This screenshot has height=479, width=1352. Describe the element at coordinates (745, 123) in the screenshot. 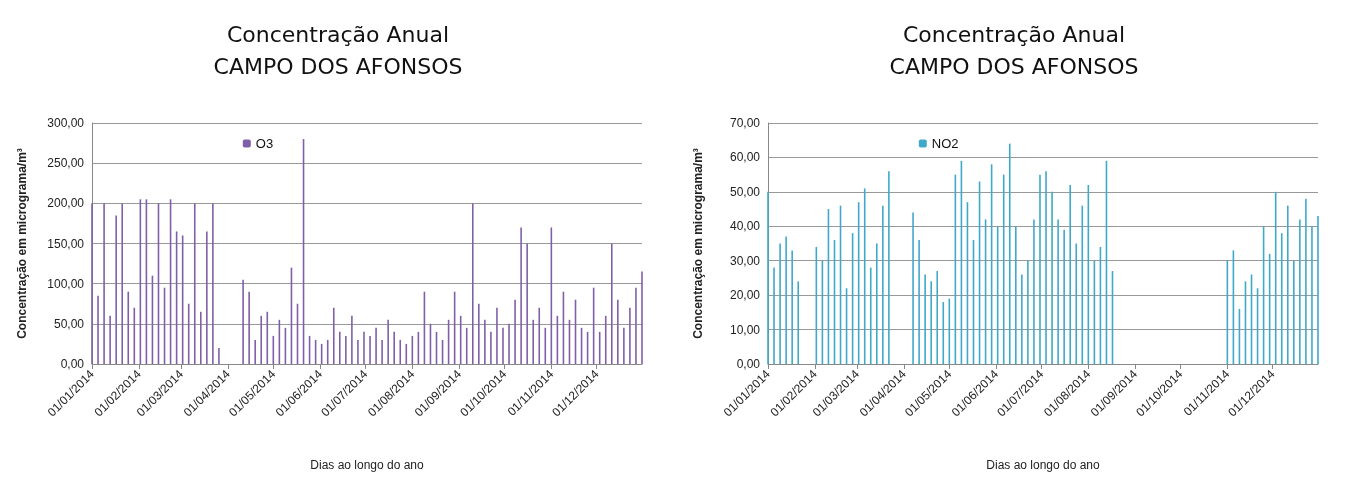

I see `y-tick-label: 70,00` at that location.